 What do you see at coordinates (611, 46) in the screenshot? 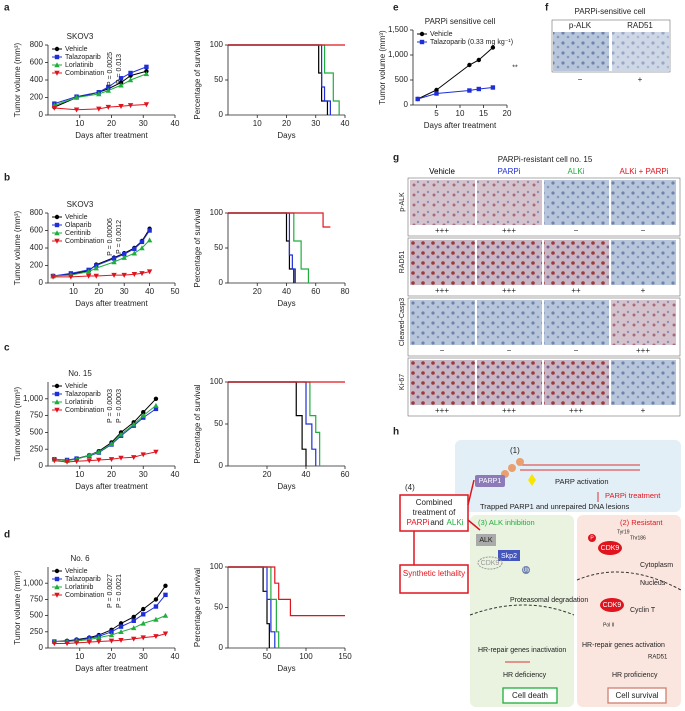
I see `f-frame` at bounding box center [611, 46].